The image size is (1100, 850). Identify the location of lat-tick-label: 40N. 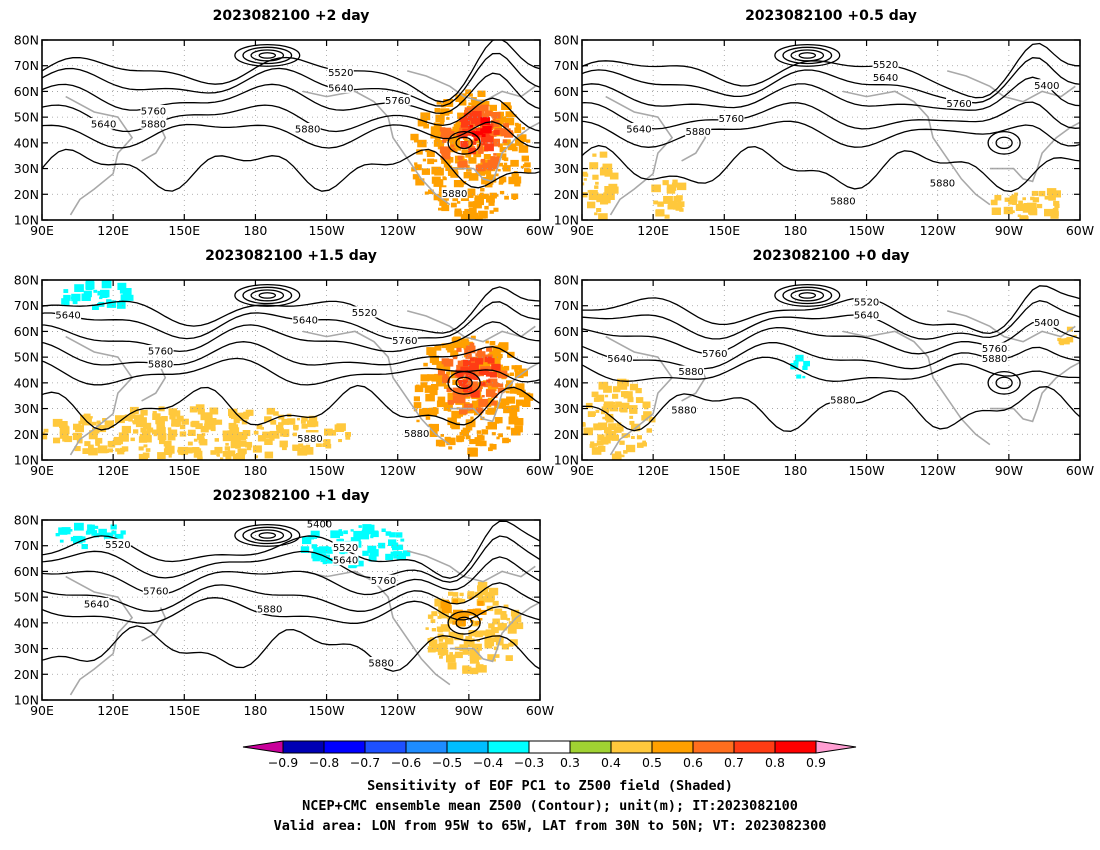
(566, 382).